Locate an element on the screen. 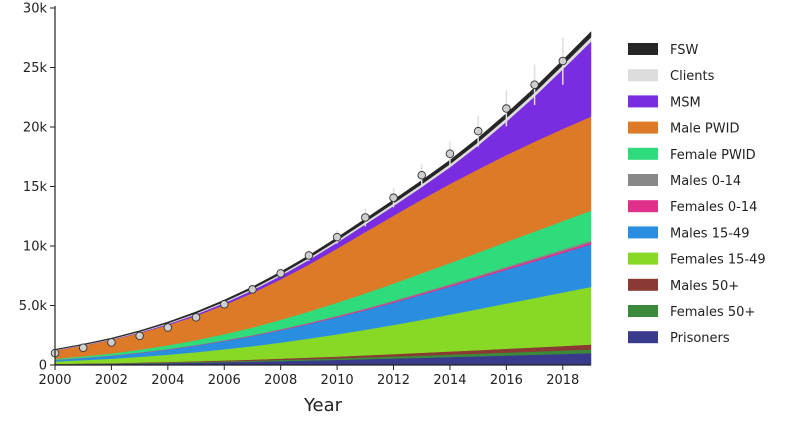 This screenshot has width=789, height=425. legend-label-clients: Clients is located at coordinates (692, 76).